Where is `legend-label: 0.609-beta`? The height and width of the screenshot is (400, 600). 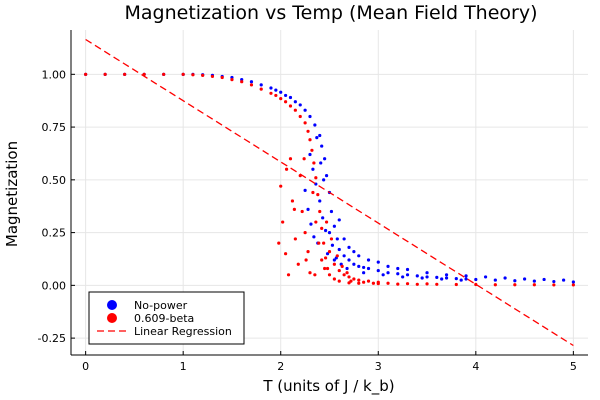
legend-label: 0.609-beta is located at coordinates (164, 318).